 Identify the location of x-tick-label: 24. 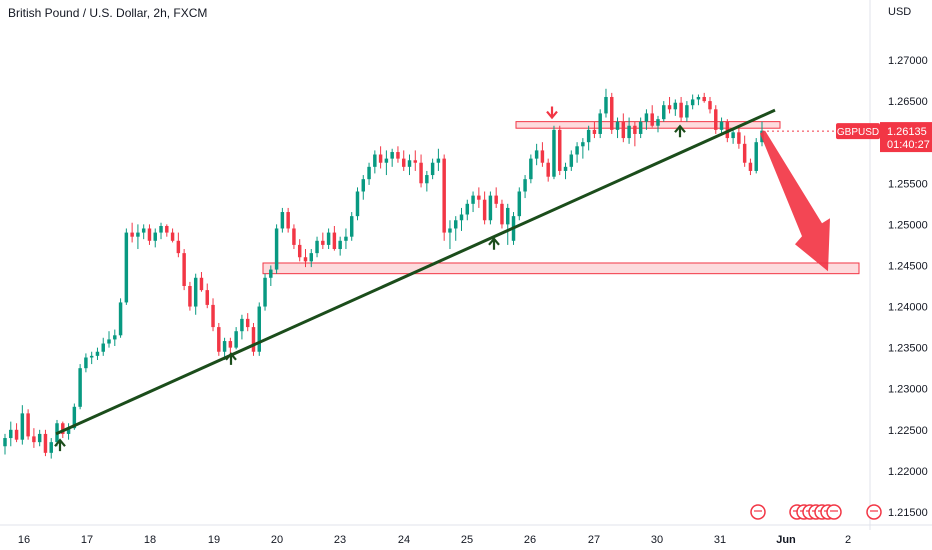
(404, 540).